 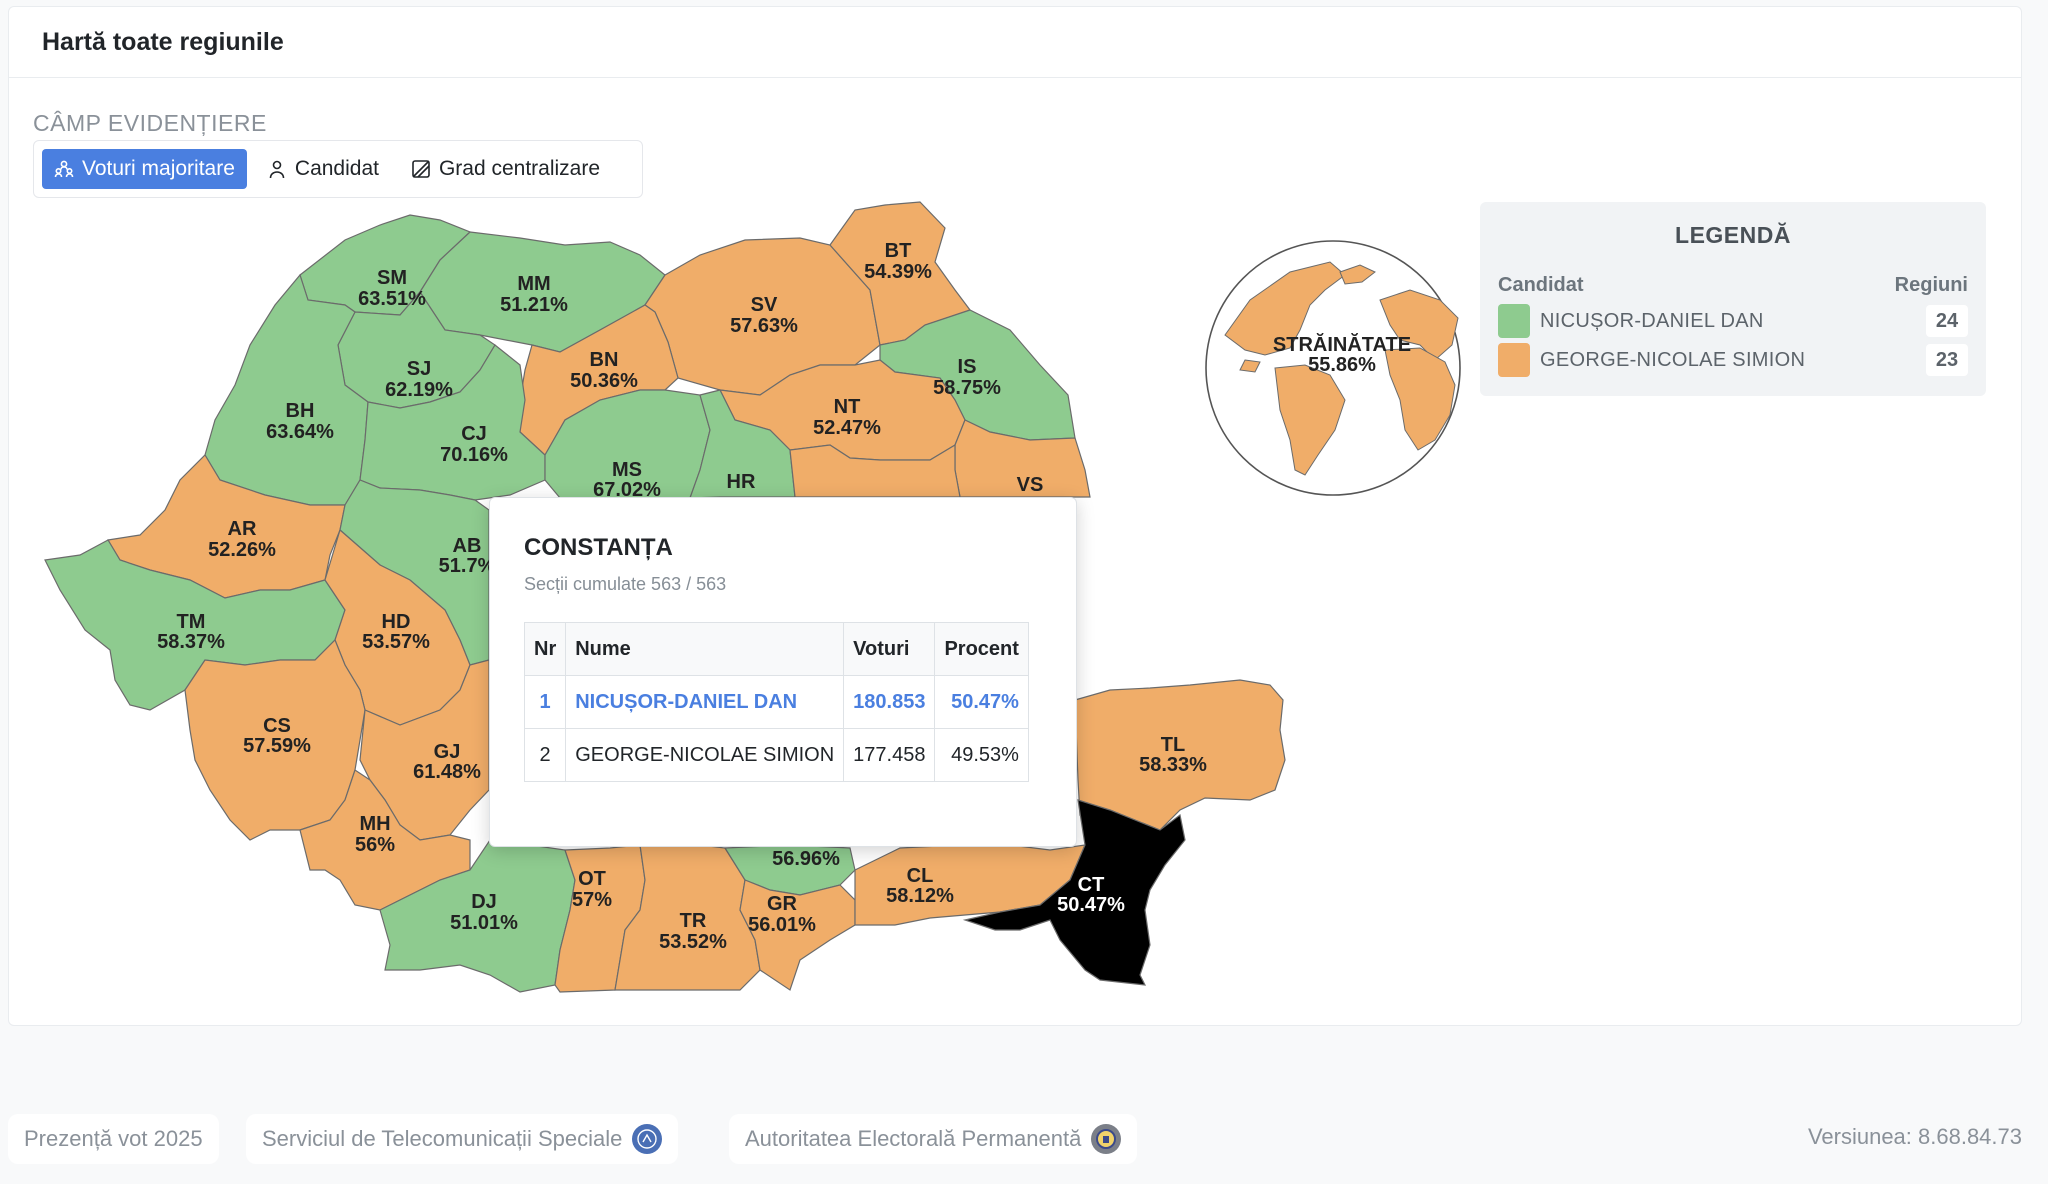 I want to click on label-MH-code: MH, so click(x=374, y=824).